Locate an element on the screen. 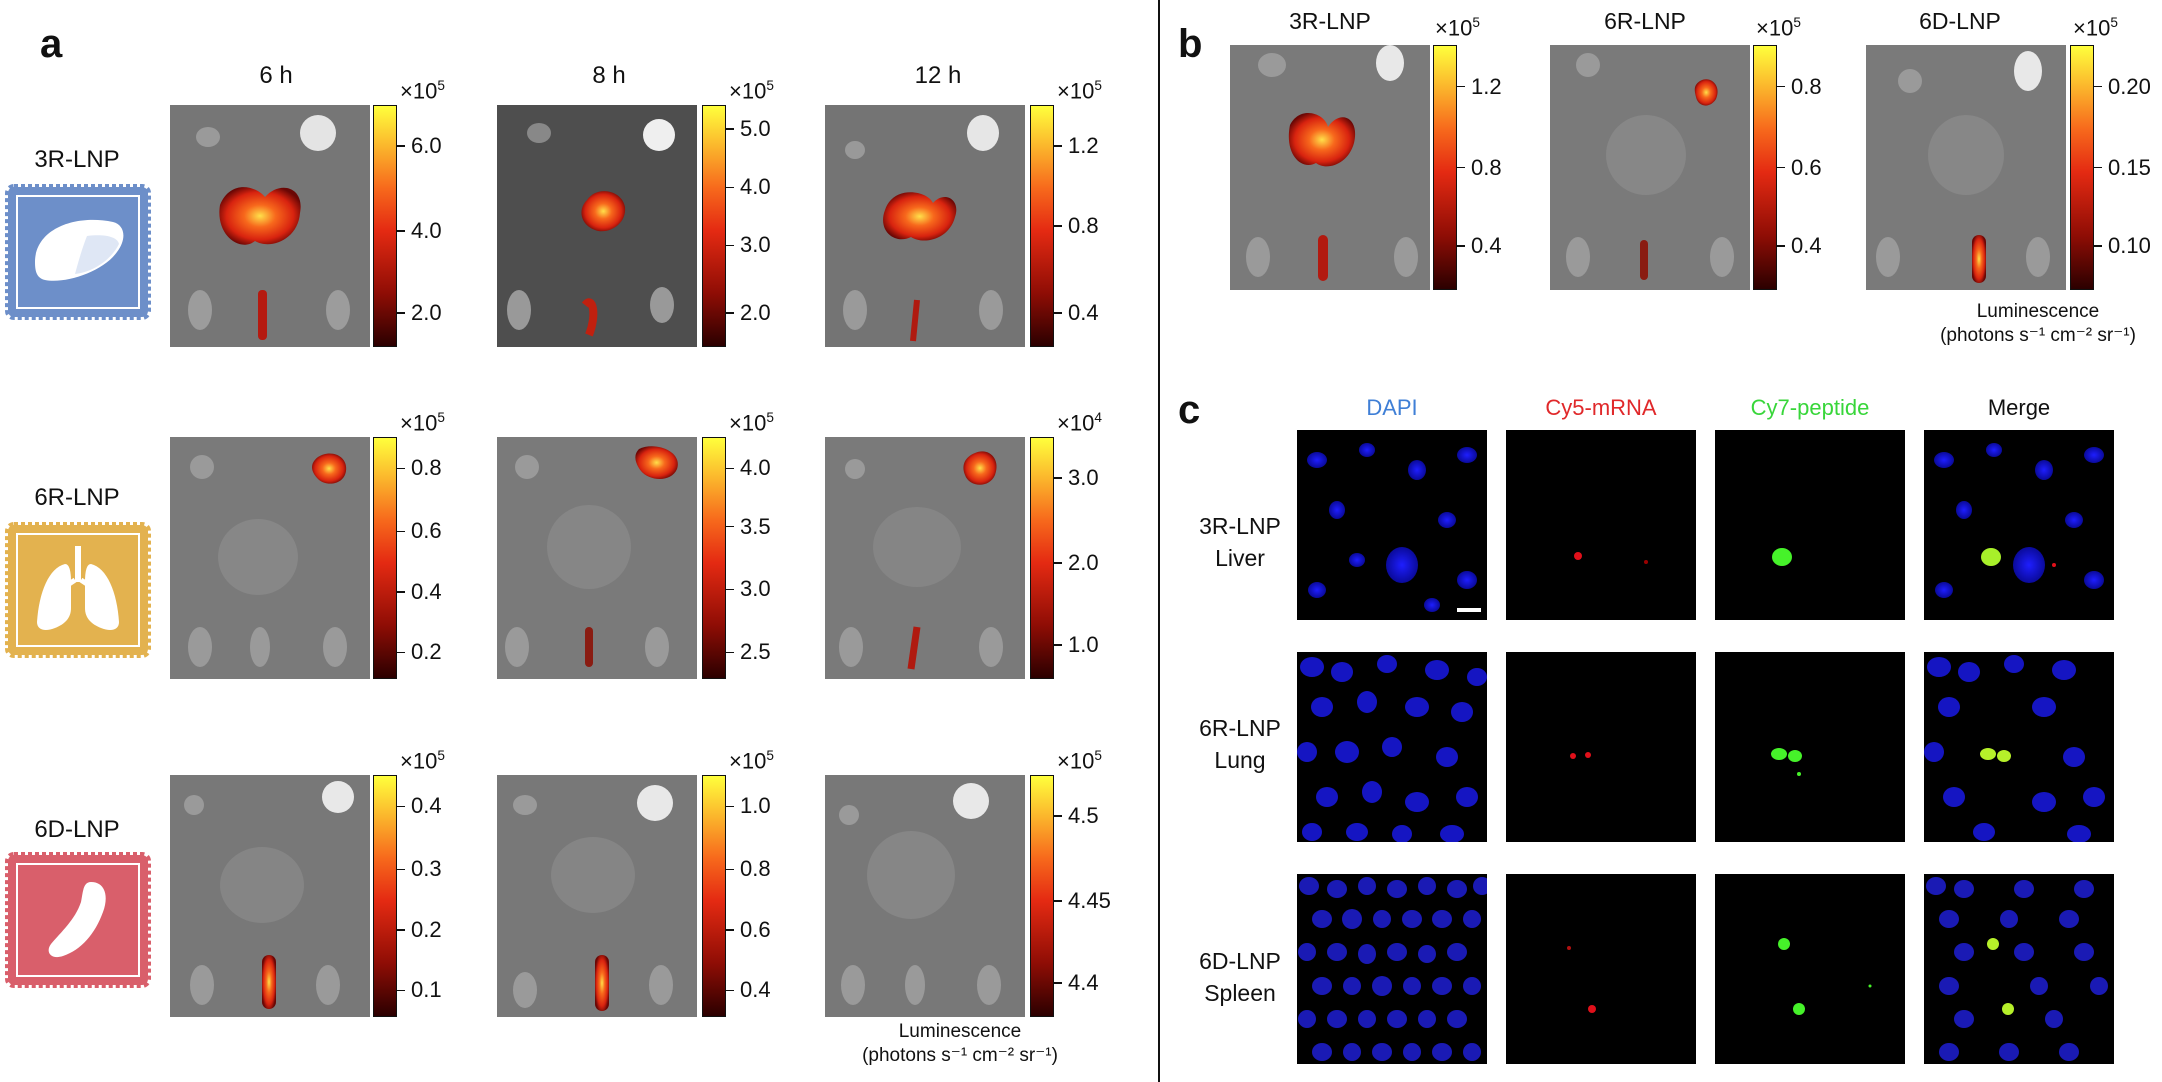 This screenshot has width=2162, height=1082. colorbar-tick-label: 4.45 is located at coordinates (1082, 901).